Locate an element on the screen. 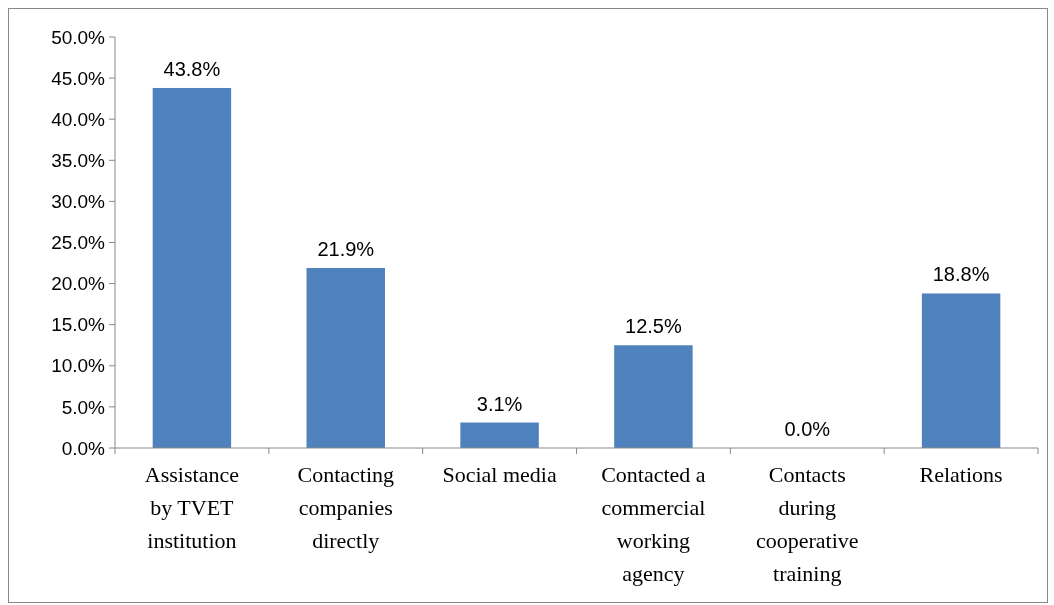 The image size is (1054, 605). y-tick-label: 5.0% is located at coordinates (83, 407).